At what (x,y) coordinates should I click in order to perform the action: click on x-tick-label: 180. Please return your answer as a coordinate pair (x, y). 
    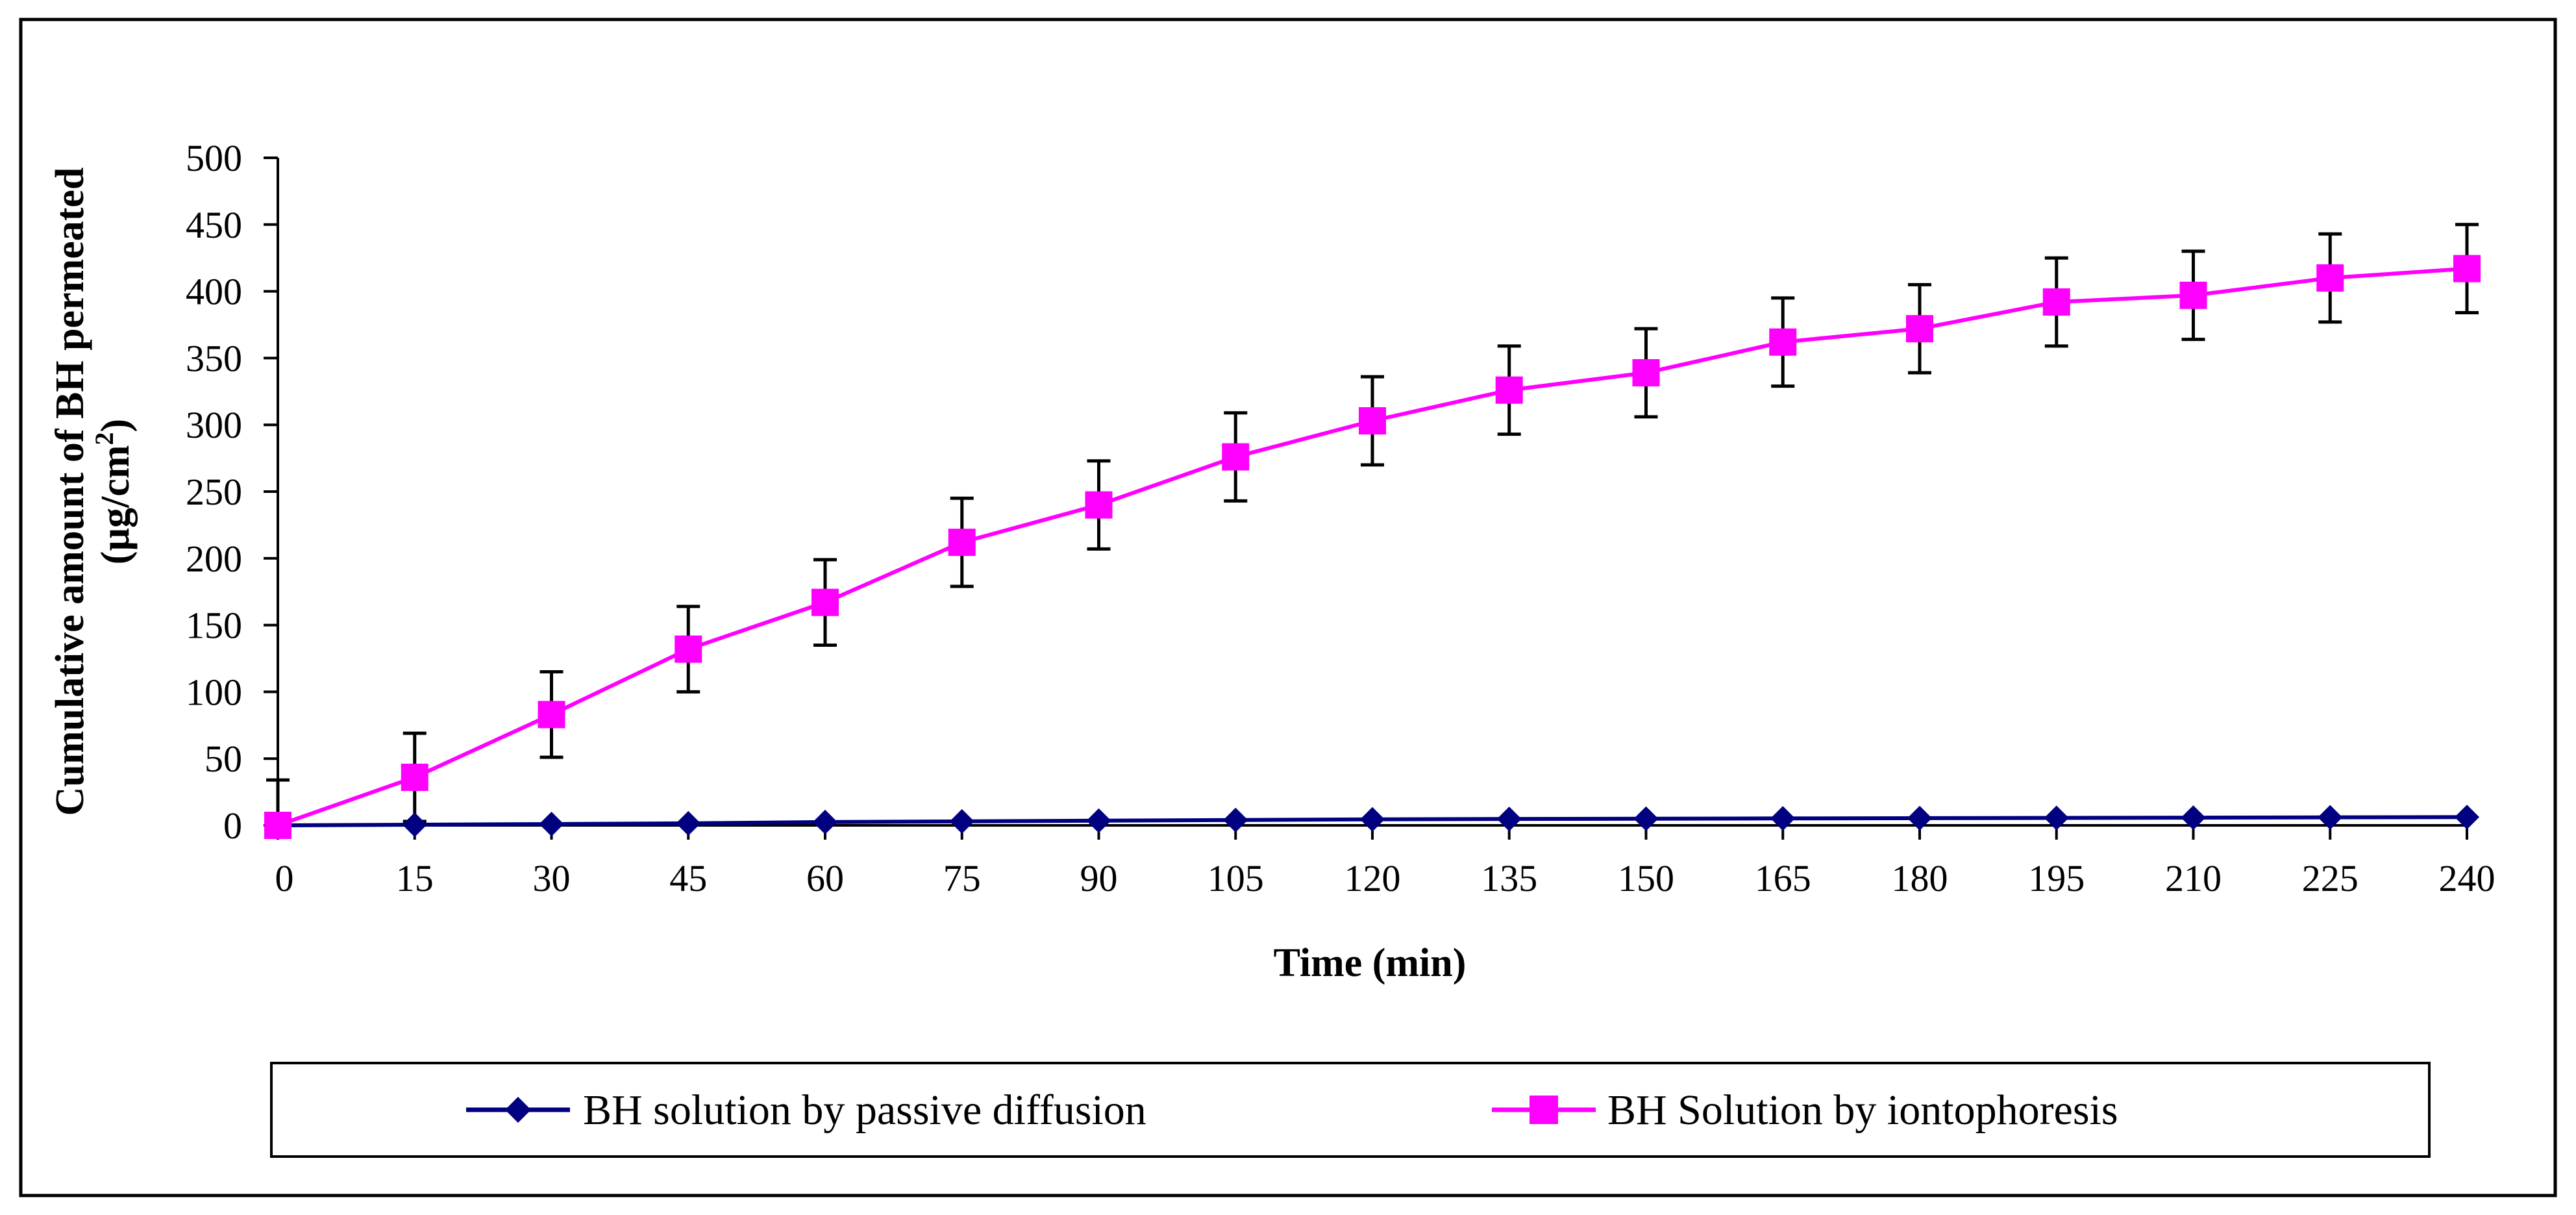
    Looking at the image, I should click on (1920, 878).